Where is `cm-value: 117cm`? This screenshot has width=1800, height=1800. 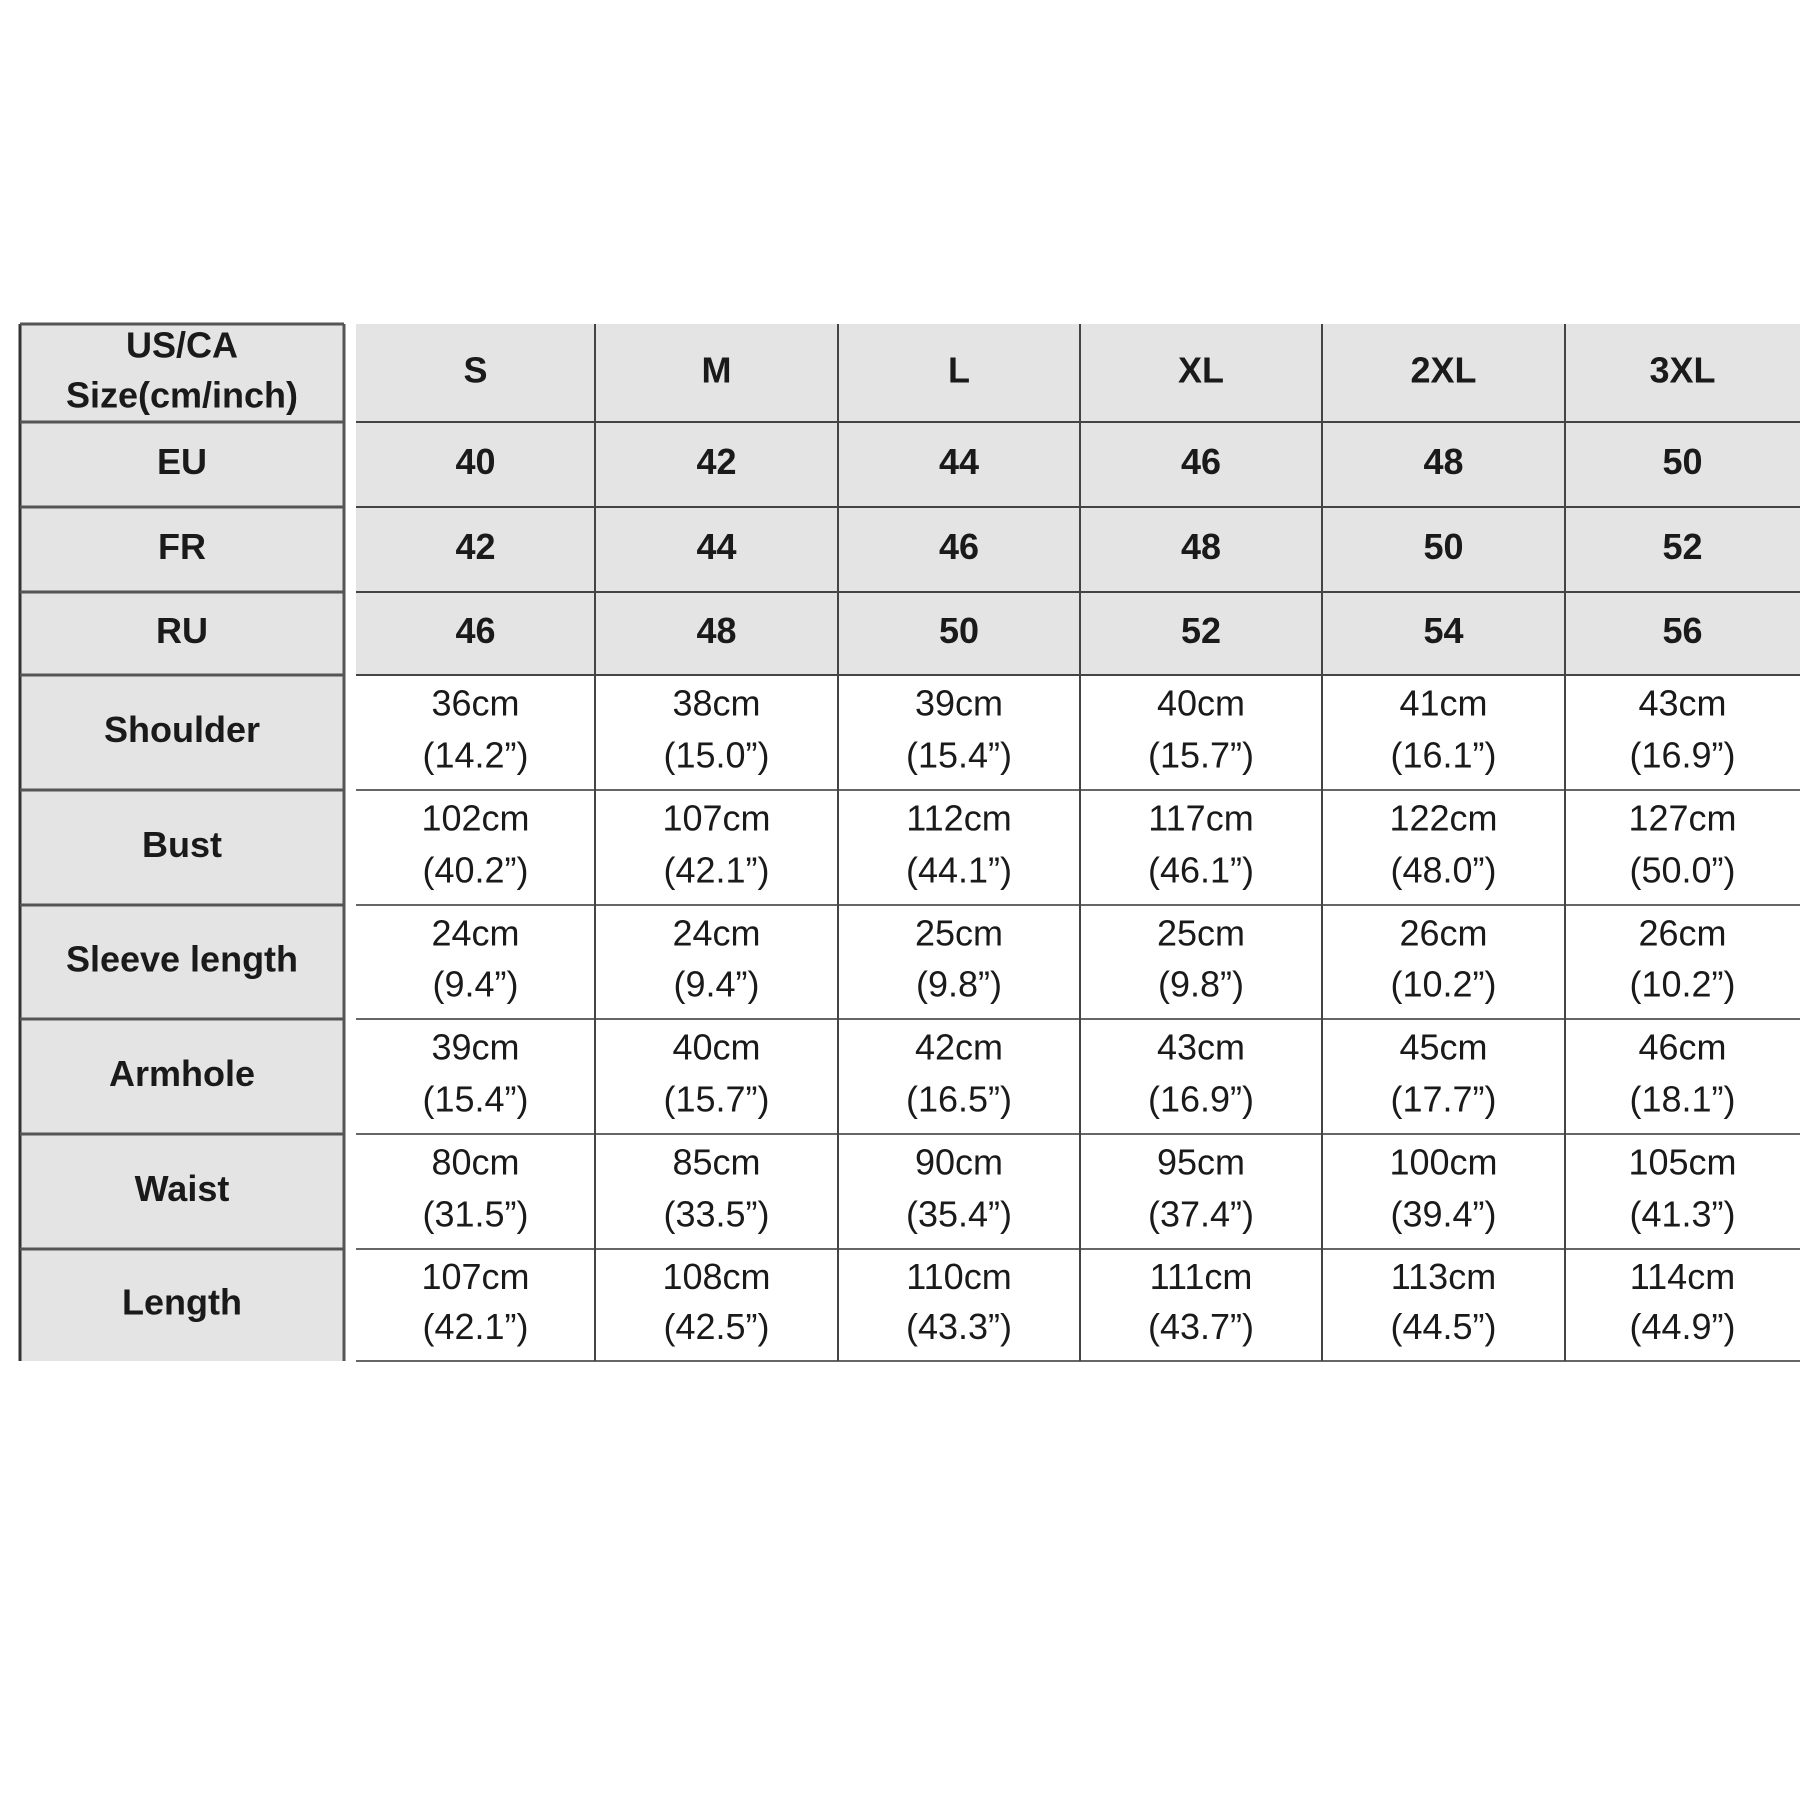
cm-value: 117cm is located at coordinates (1200, 818).